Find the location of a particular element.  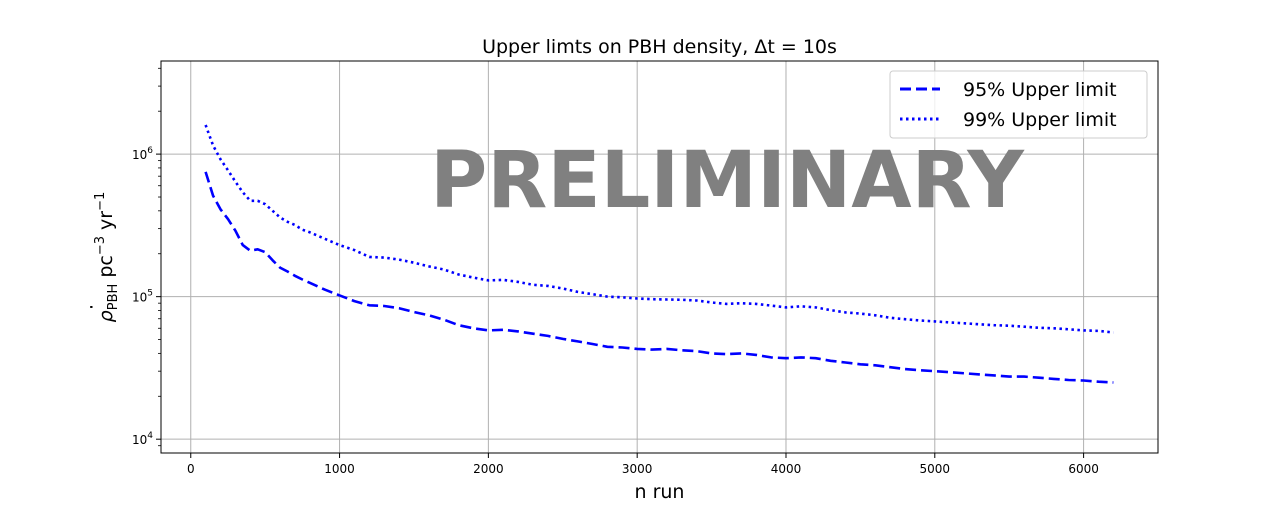

y-tick-label: 10⁵ is located at coordinates (142, 297).